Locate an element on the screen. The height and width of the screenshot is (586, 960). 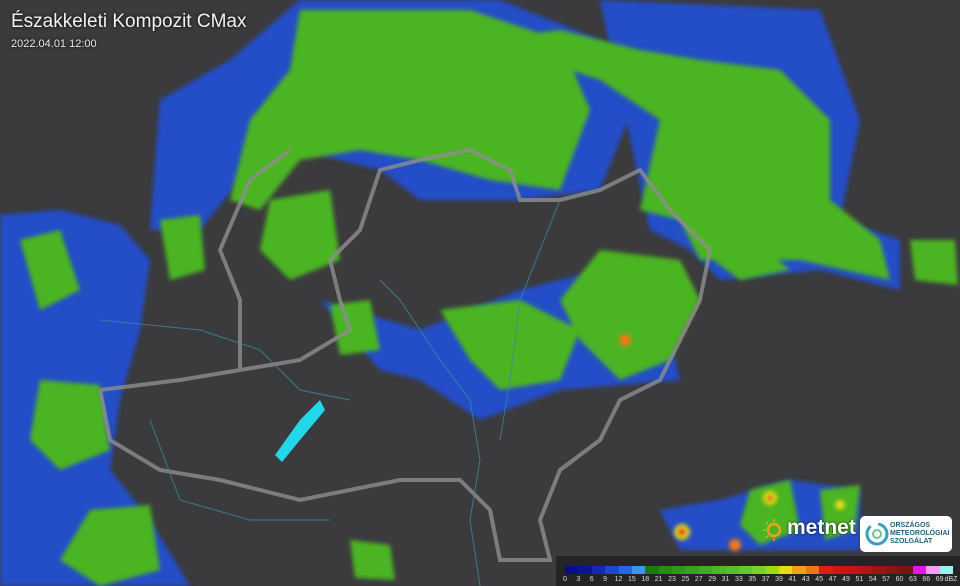
lake-balaton is located at coordinates (300, 431).